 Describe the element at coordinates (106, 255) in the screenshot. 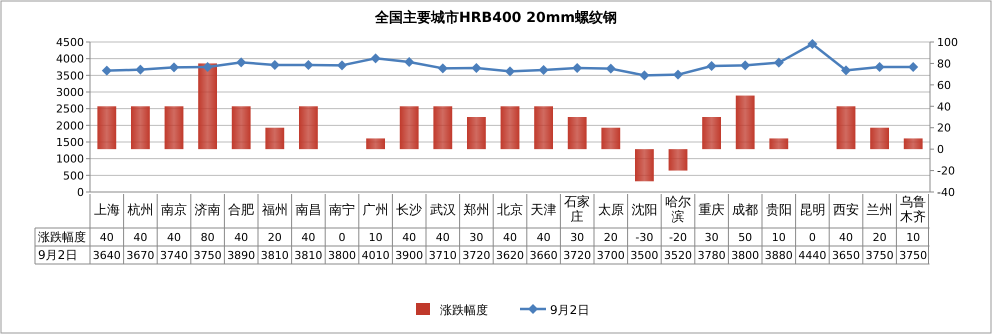

I see `data-label: 3640` at that location.